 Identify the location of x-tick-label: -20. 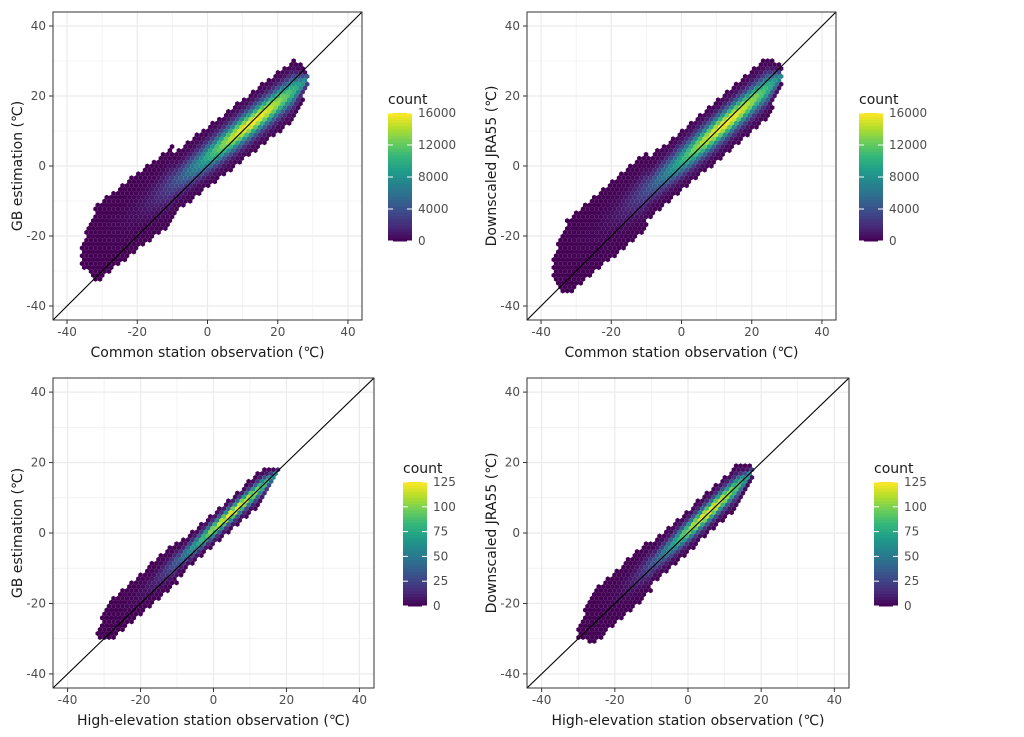
(611, 332).